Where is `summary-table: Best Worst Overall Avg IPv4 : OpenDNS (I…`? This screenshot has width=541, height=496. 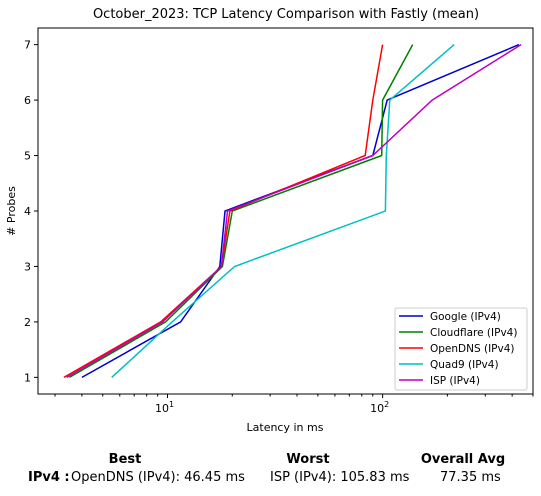
summary-table: Best Worst Overall Avg IPv4 : OpenDNS (I… is located at coordinates (270, 472).